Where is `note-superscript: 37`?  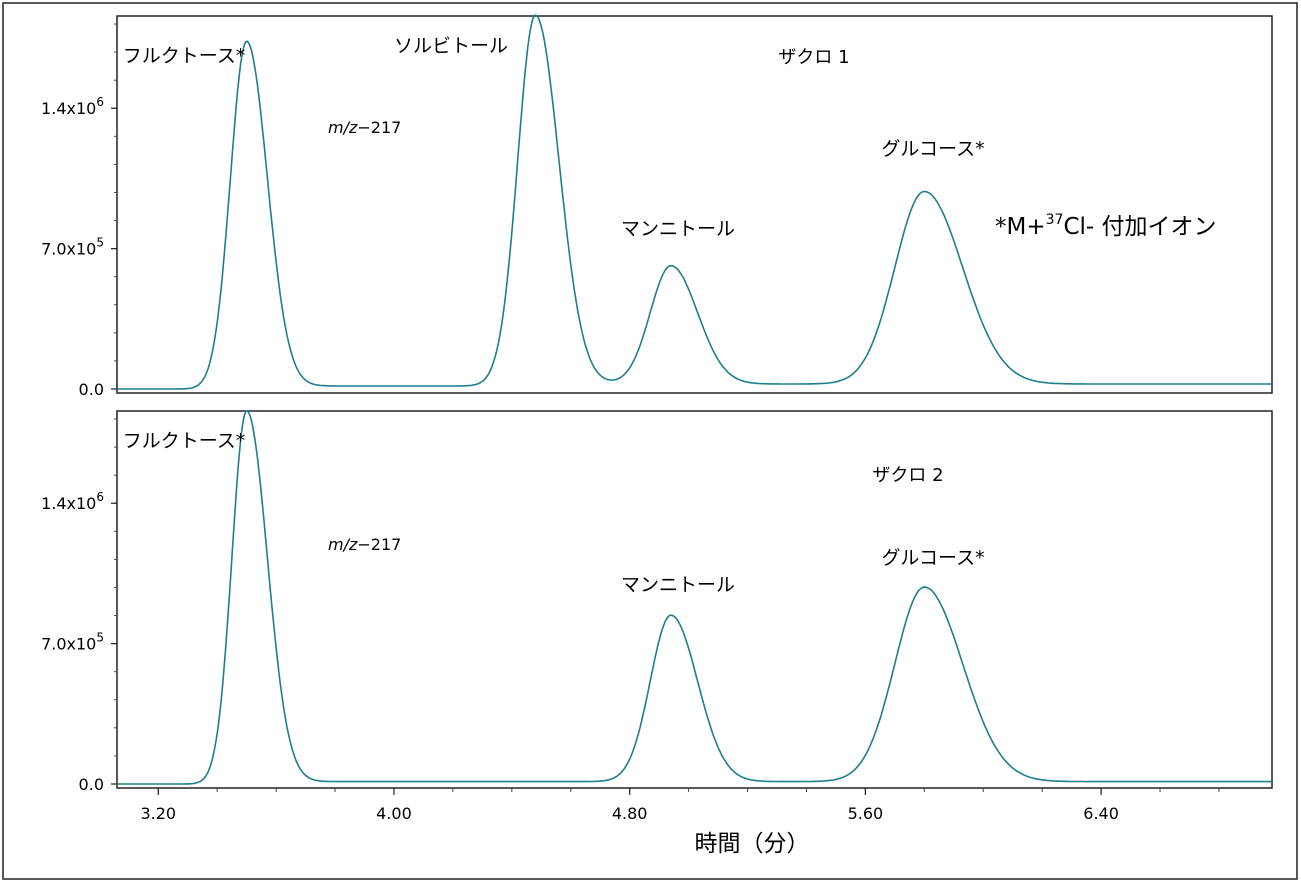
note-superscript: 37 is located at coordinates (1055, 220).